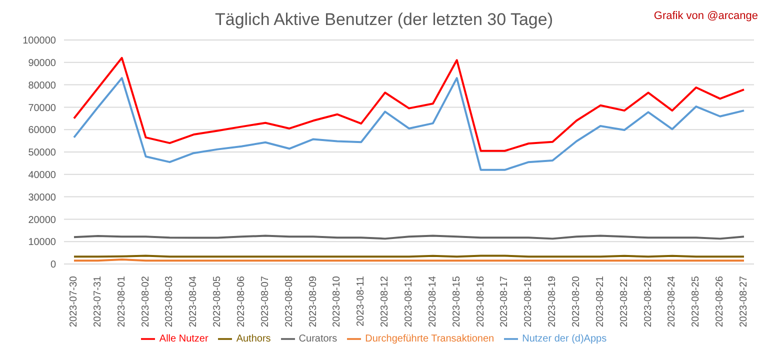 This screenshot has width=768, height=349. What do you see at coordinates (504, 302) in the screenshot?
I see `x-tick-label: 2023-08-17` at bounding box center [504, 302].